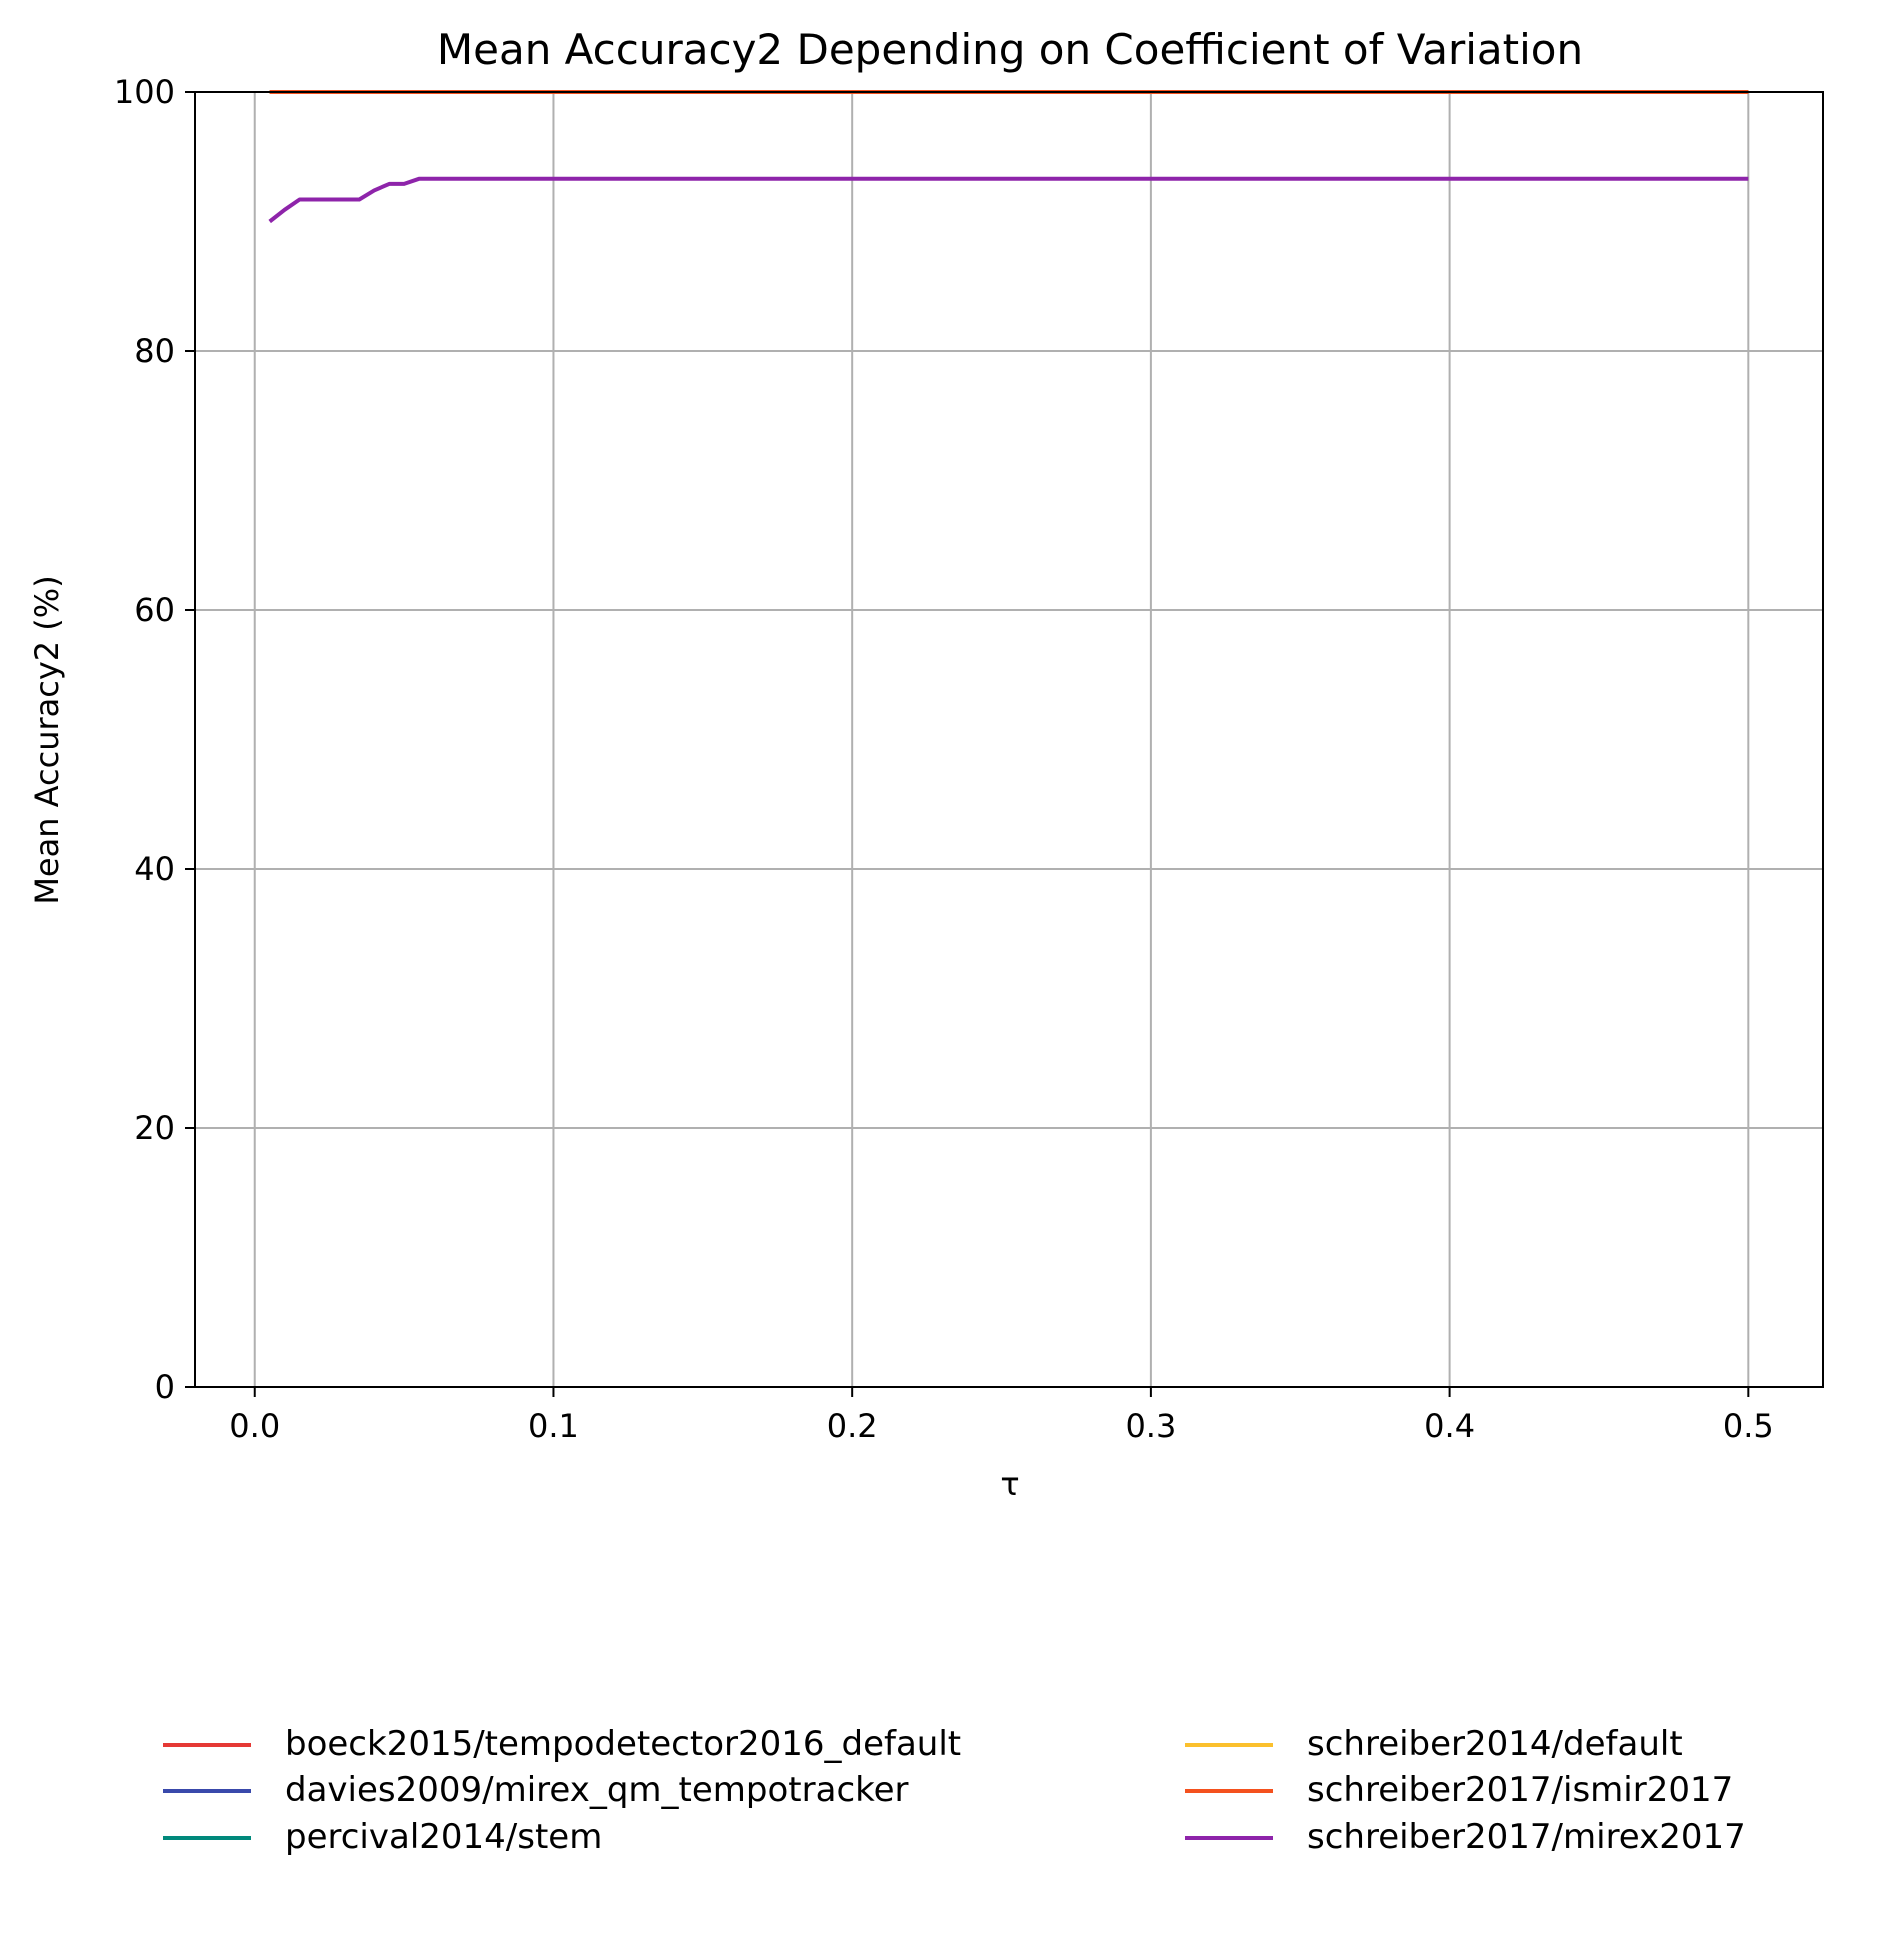 This screenshot has width=1897, height=1957. What do you see at coordinates (852, 1426) in the screenshot?
I see `x-tick-label: 0.2` at bounding box center [852, 1426].